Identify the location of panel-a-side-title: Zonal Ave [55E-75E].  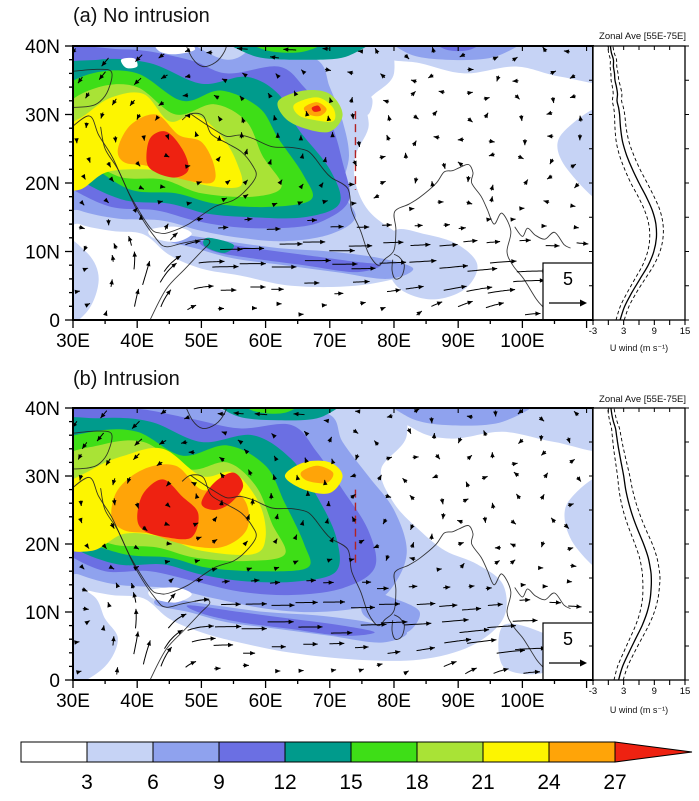
(642, 36).